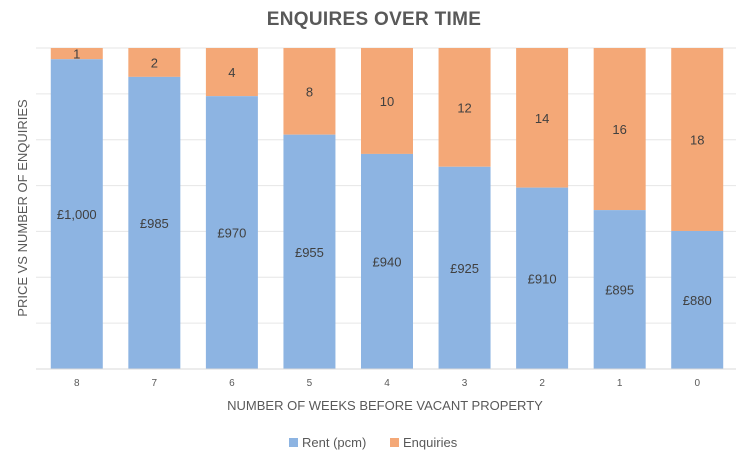 The width and height of the screenshot is (748, 462). I want to click on data-label-enquiries: 4, so click(231, 72).